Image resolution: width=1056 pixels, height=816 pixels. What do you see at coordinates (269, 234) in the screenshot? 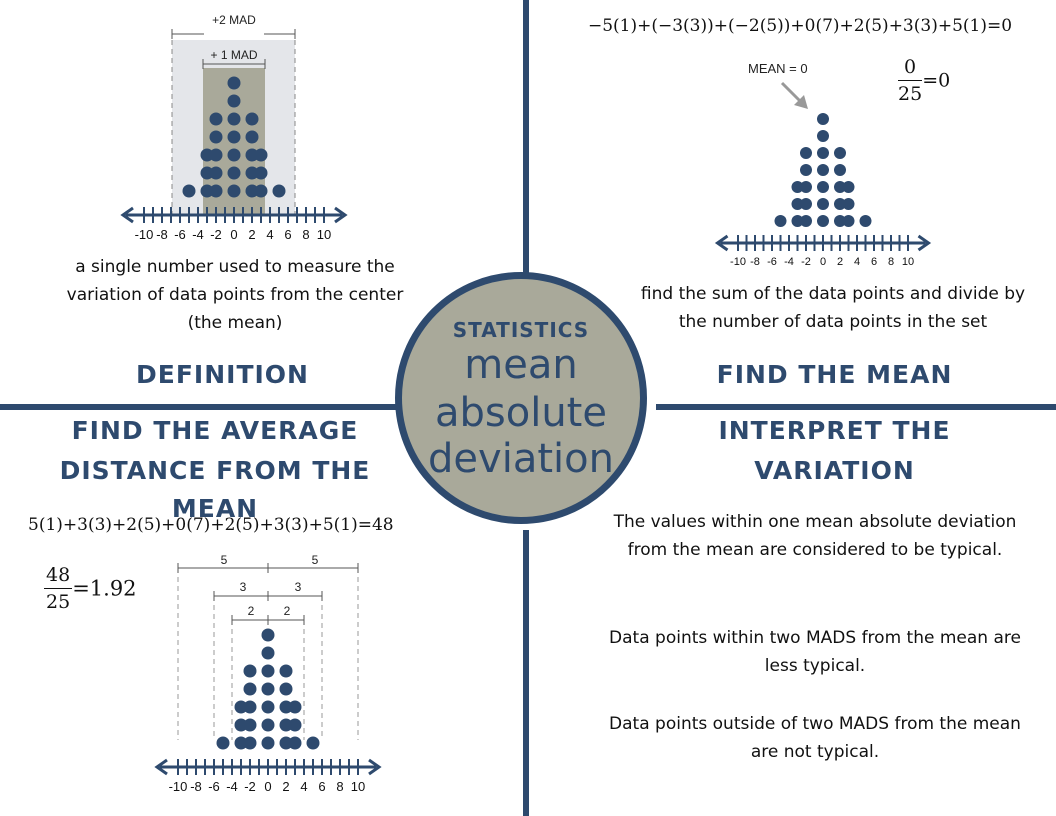
I see `tick-label: 4` at bounding box center [269, 234].